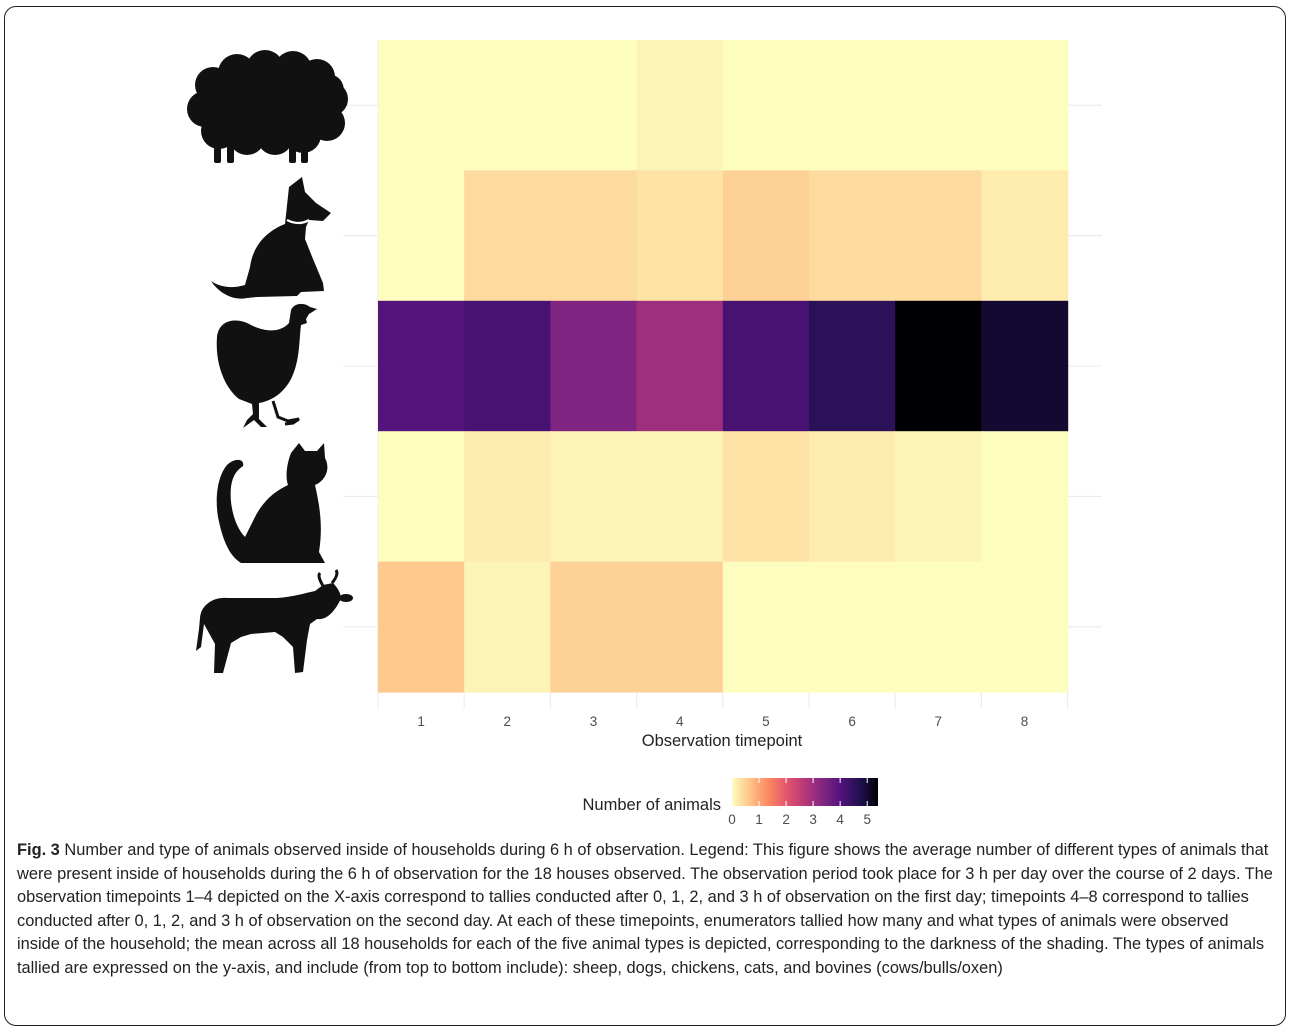 This screenshot has height=1031, width=1292. I want to click on x-tick-label: 1, so click(421, 721).